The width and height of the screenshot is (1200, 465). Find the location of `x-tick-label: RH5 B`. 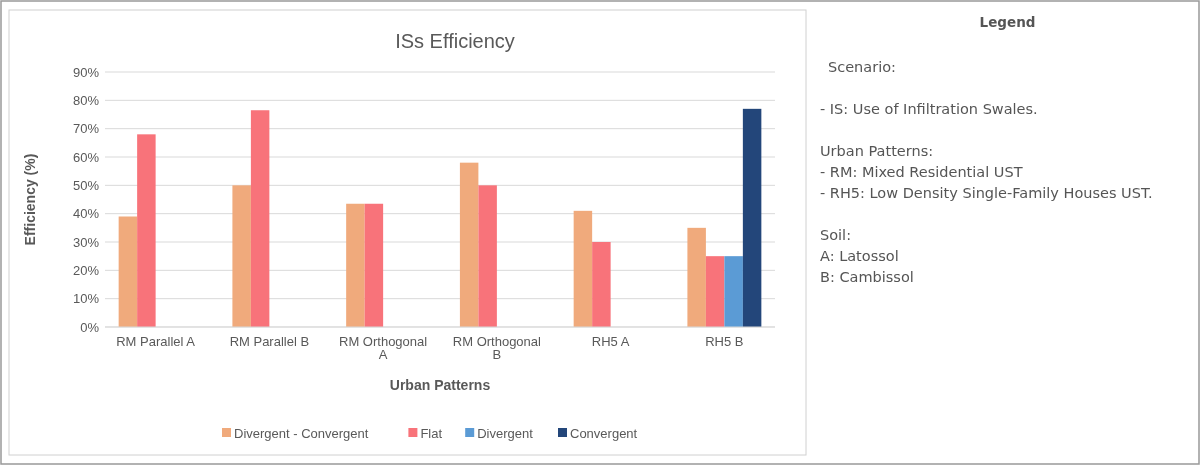

x-tick-label: RH5 B is located at coordinates (724, 341).